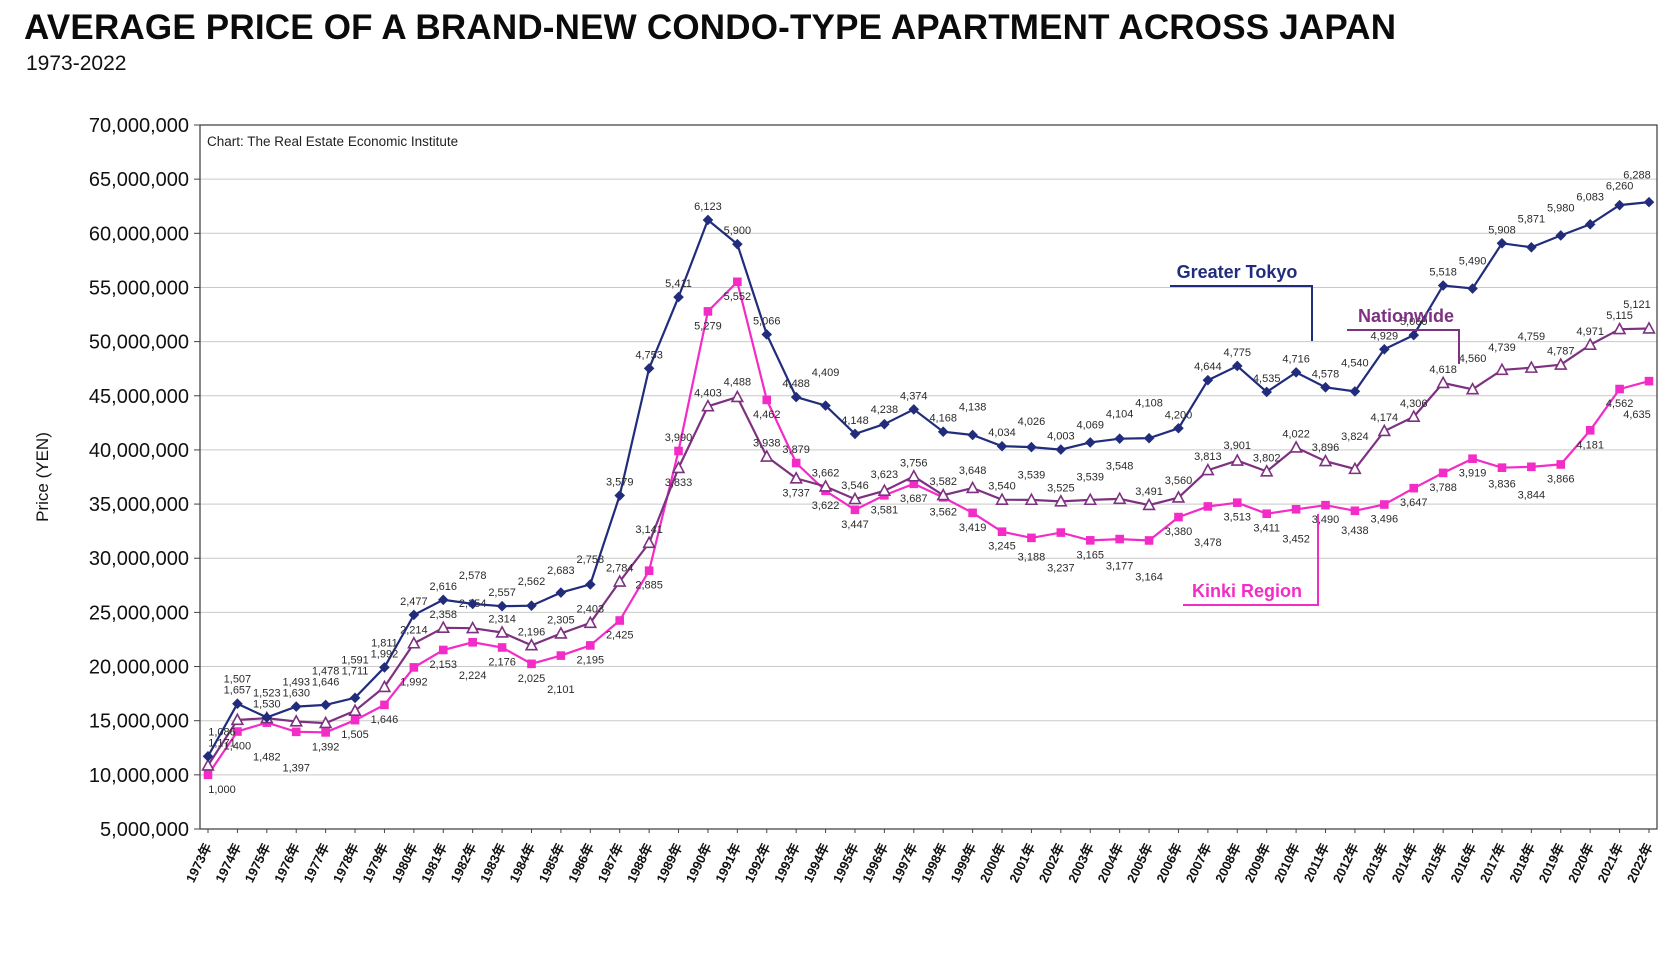 Image resolution: width=1680 pixels, height=974 pixels. Describe the element at coordinates (228, 863) in the screenshot. I see `x-tick-label: 1974年` at that location.